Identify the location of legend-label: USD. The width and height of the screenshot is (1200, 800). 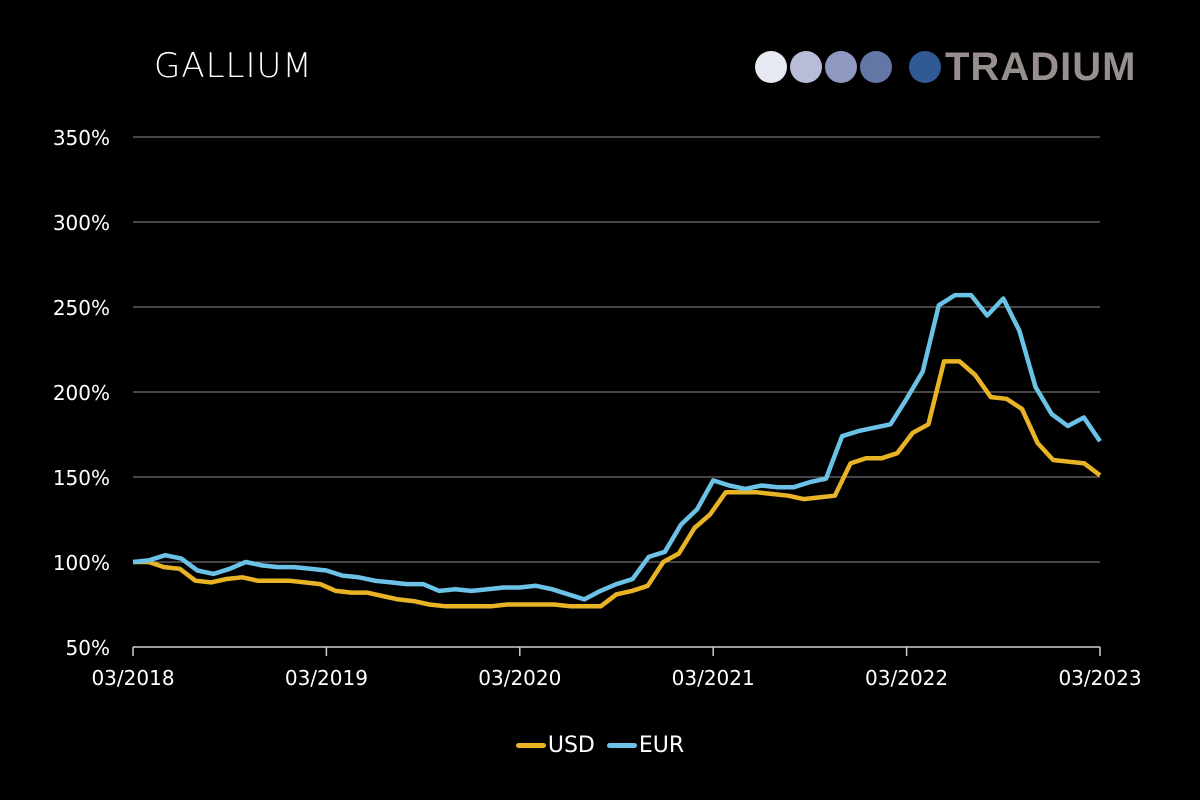
(571, 745).